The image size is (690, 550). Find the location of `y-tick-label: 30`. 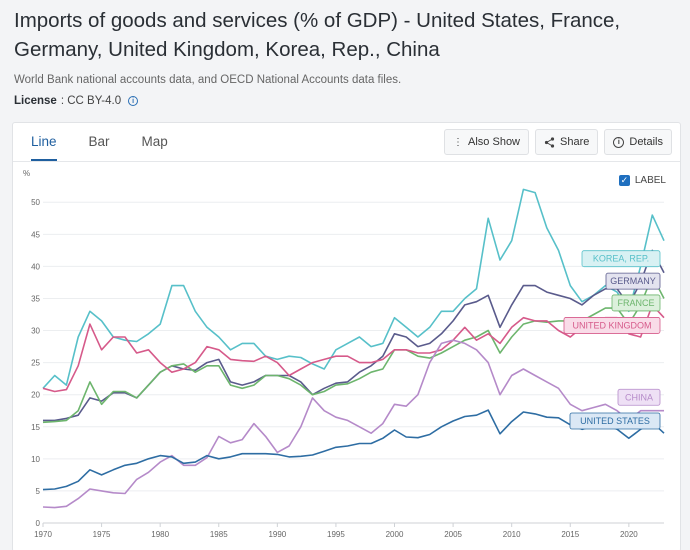

y-tick-label: 30 is located at coordinates (35, 331).